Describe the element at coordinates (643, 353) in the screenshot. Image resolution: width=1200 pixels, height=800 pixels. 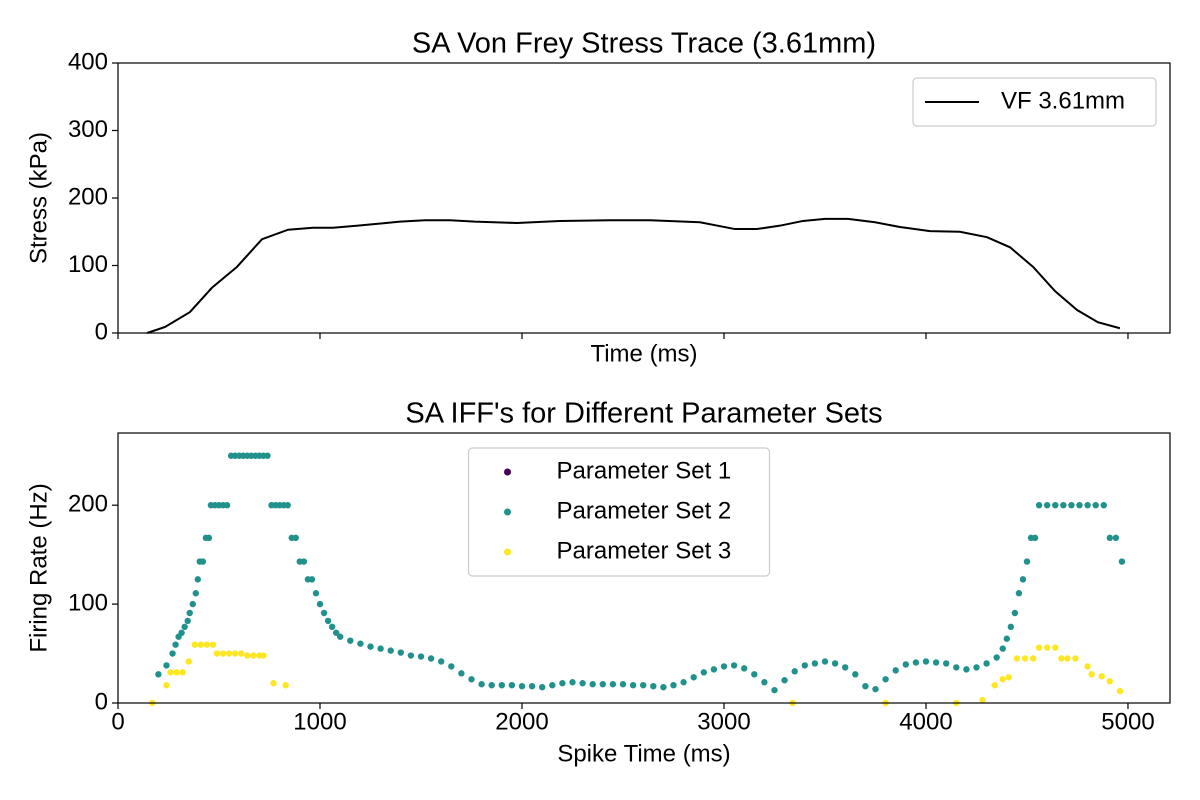
I see `x-axis-label: Time (ms)` at that location.